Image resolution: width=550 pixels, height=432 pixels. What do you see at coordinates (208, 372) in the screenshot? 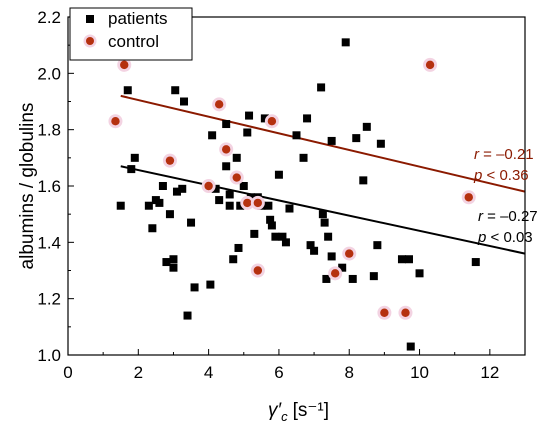
I see `x-tick-label: 4` at bounding box center [208, 372].